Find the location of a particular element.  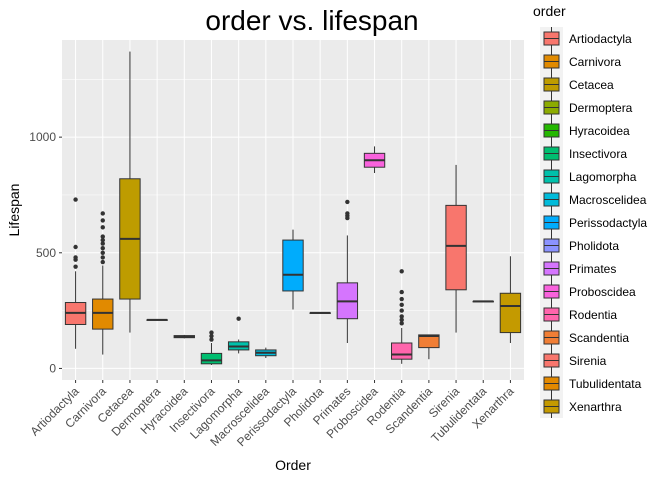

box-rodentia is located at coordinates (402, 316).